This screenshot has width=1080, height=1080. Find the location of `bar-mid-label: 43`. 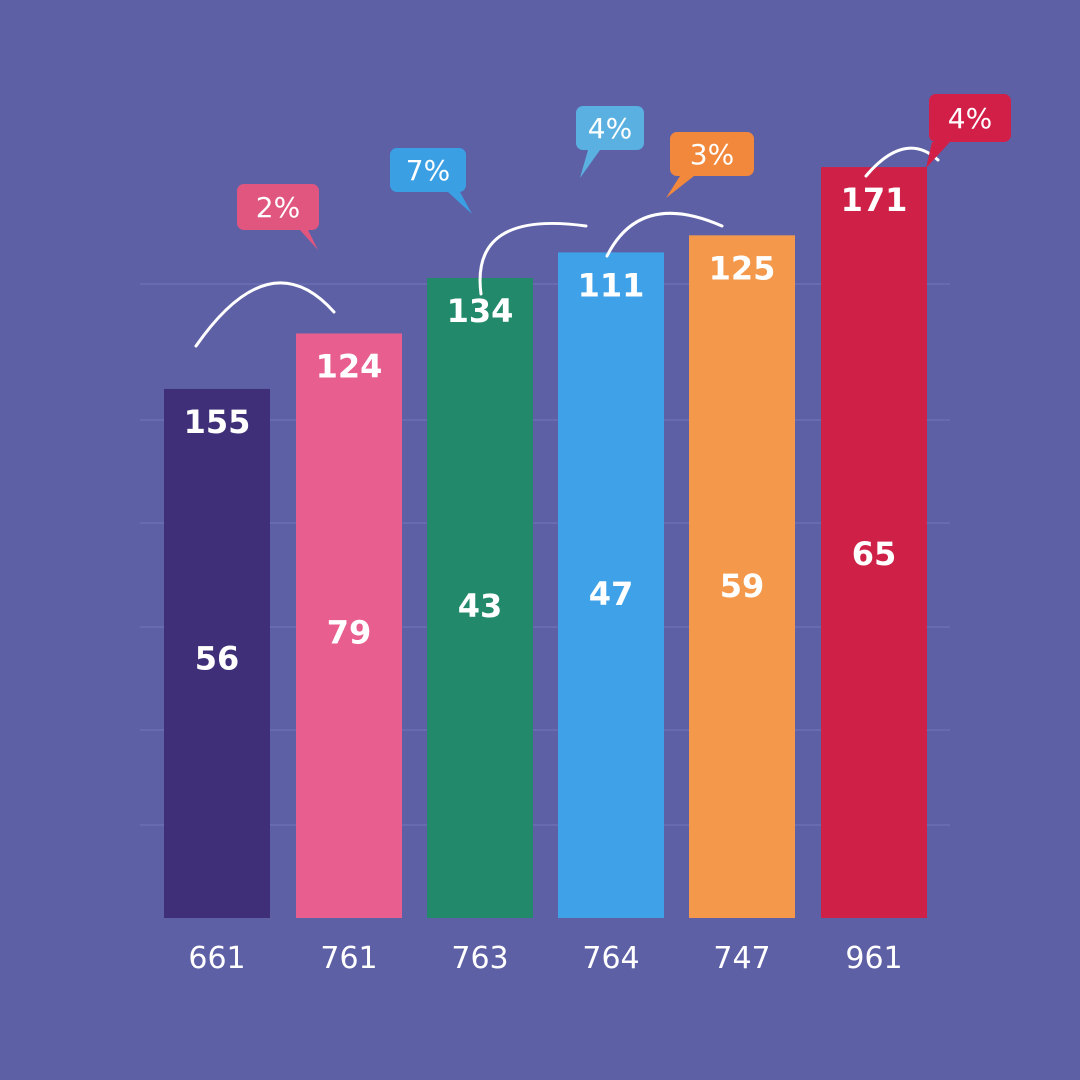

bar-mid-label: 43 is located at coordinates (480, 606).